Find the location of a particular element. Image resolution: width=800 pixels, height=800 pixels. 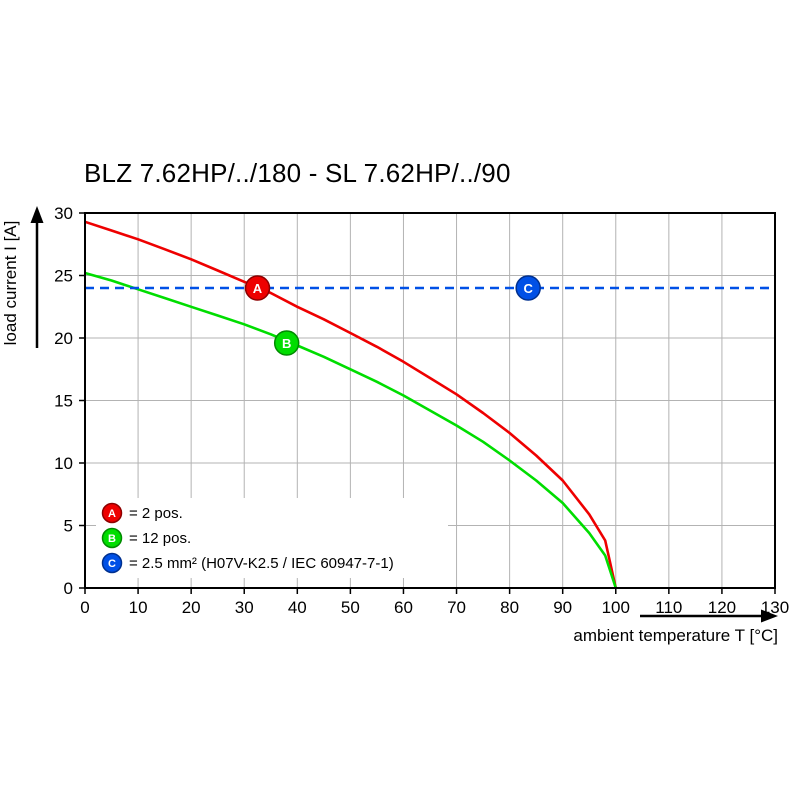

y-tick-label: 5 is located at coordinates (68, 526).